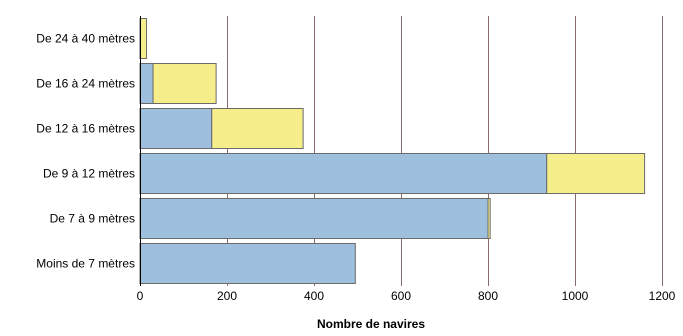 The width and height of the screenshot is (683, 336). I want to click on x-tick-label-200: 200, so click(227, 296).